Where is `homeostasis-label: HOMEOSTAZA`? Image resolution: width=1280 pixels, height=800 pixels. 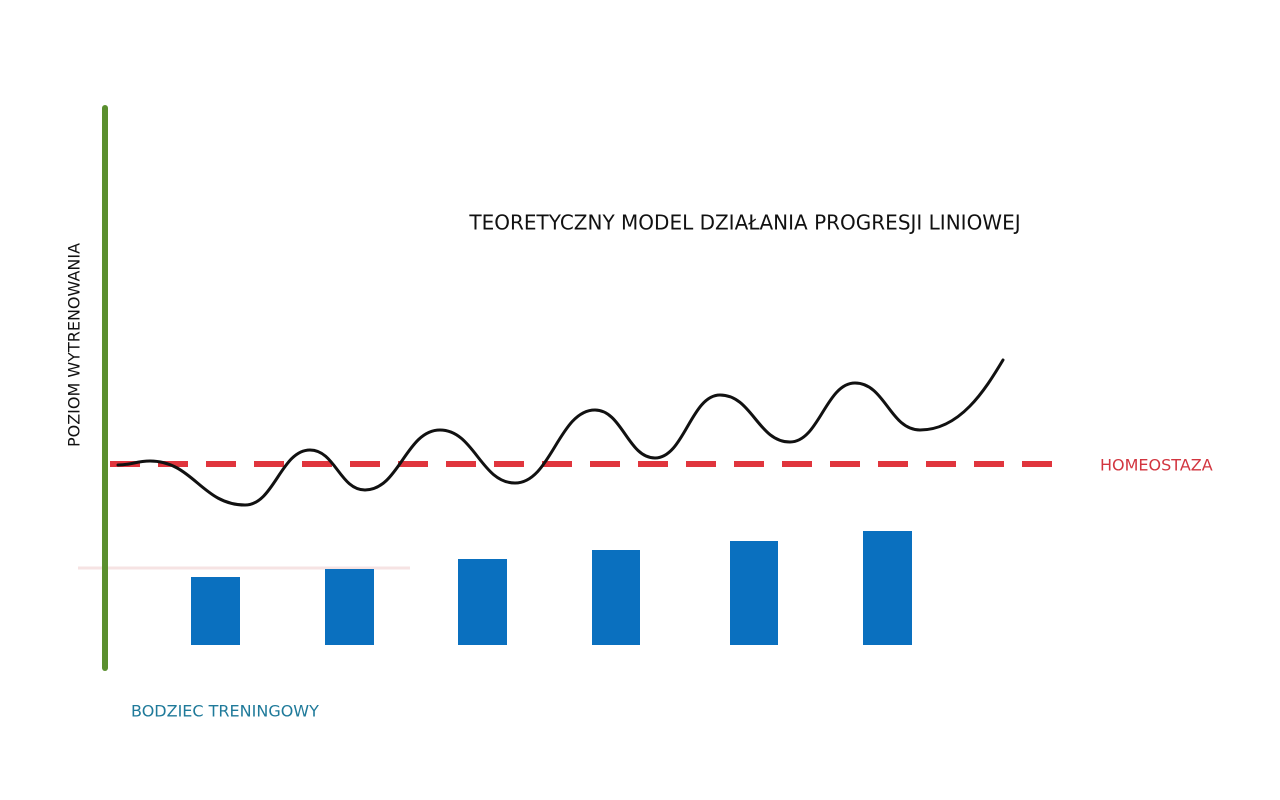 homeostasis-label: HOMEOSTAZA is located at coordinates (1156, 465).